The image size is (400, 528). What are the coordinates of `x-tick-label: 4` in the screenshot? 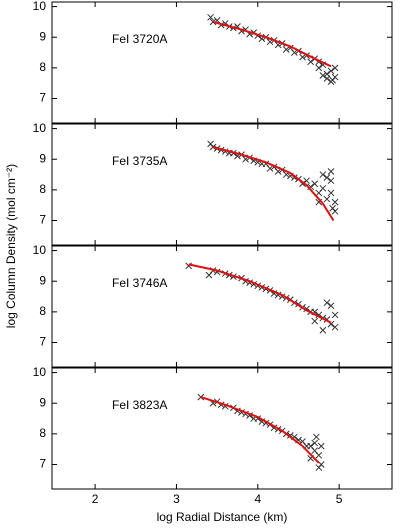 It's located at (257, 499).